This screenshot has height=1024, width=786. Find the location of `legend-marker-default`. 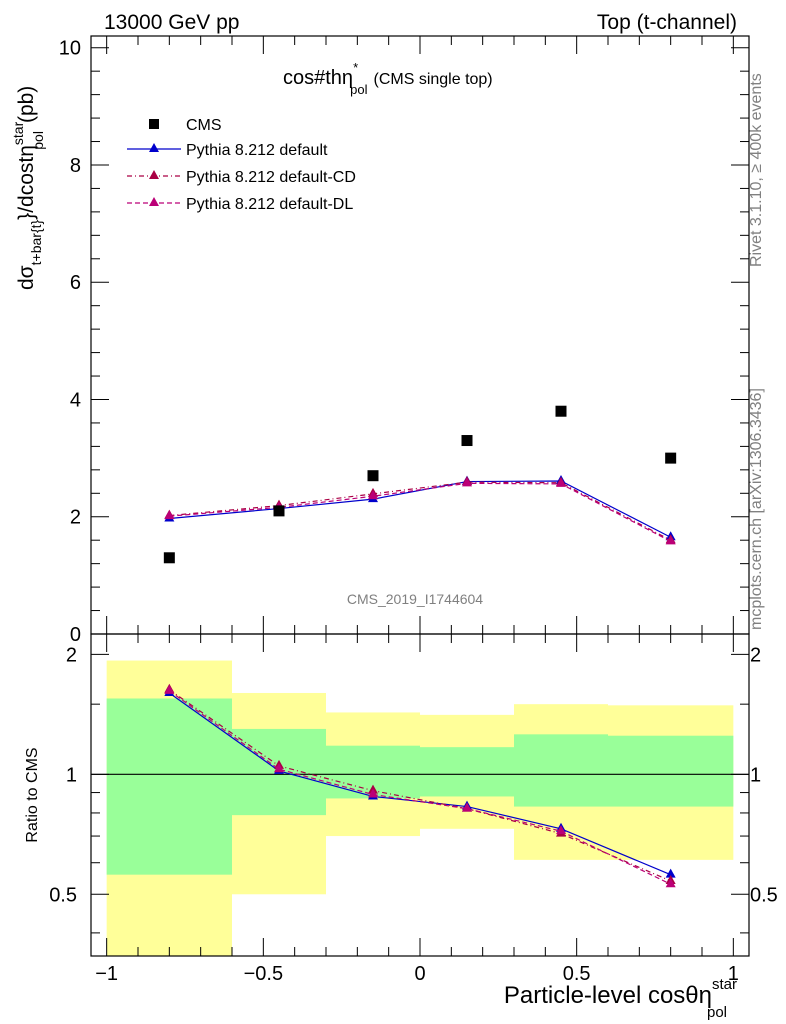

legend-marker-default is located at coordinates (154, 147).